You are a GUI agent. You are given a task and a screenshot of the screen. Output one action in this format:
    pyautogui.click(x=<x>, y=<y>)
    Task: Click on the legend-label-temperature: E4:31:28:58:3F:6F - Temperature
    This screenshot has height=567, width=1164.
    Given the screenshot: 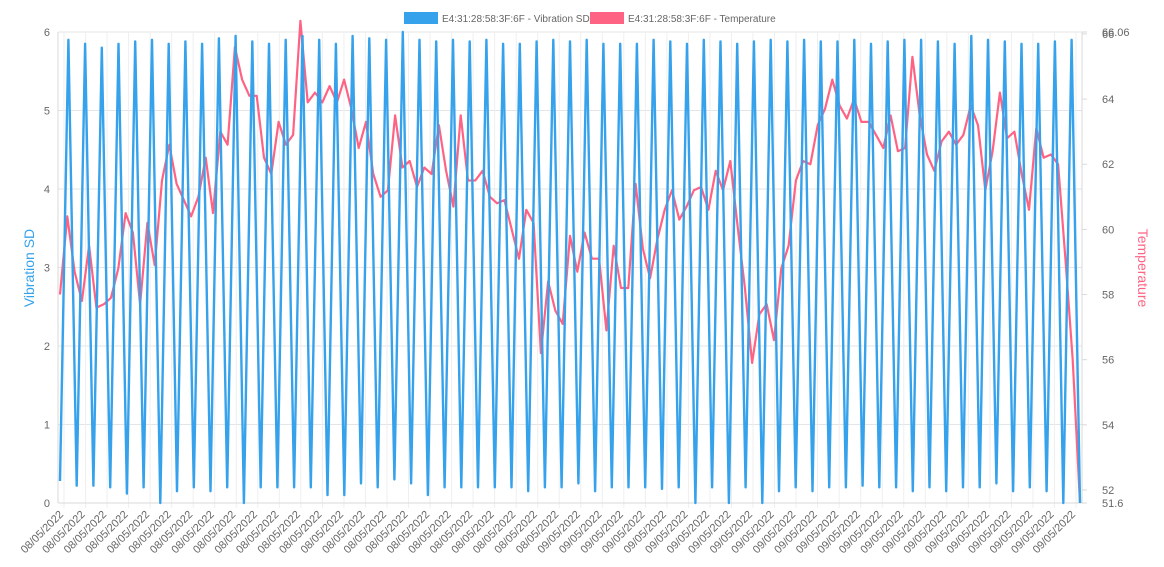 What is the action you would take?
    pyautogui.click(x=702, y=19)
    